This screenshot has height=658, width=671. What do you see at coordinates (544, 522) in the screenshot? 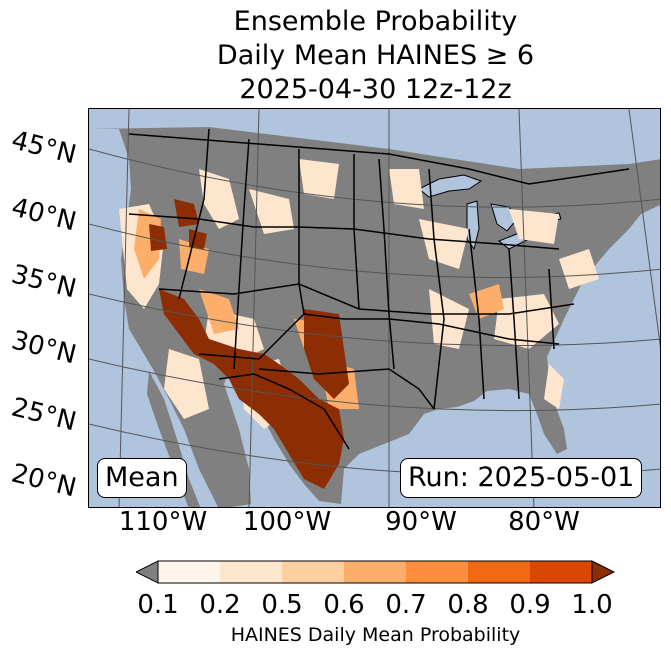
I see `lon-label-80: 80°W` at bounding box center [544, 522].